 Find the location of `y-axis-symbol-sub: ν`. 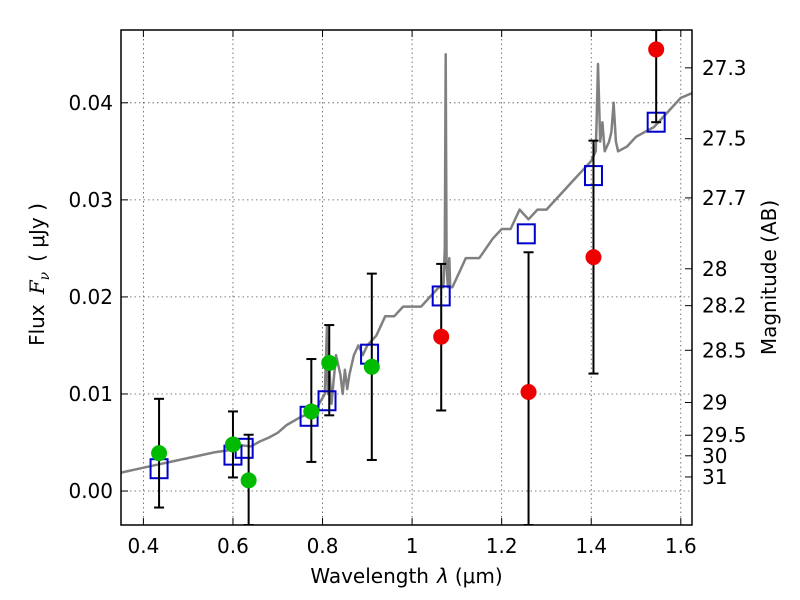

y-axis-symbol-sub: ν is located at coordinates (45, 275).